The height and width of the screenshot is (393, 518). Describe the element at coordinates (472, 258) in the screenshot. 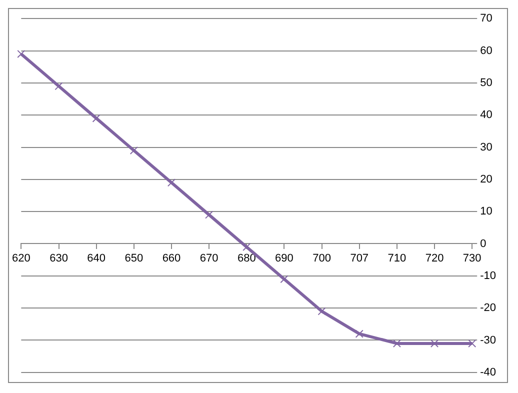

I see `x-tick-label: 730` at that location.